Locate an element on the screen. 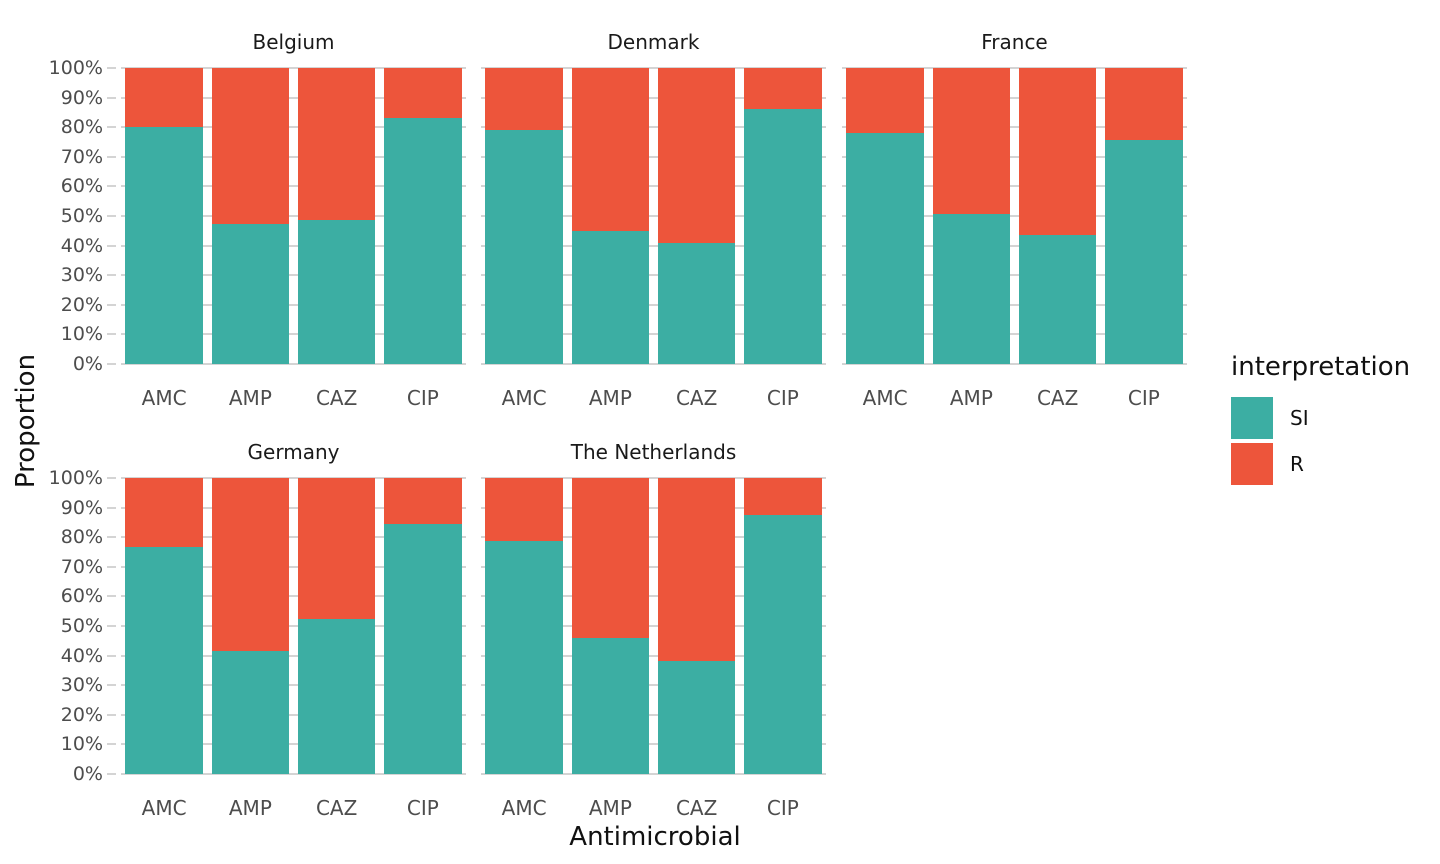  y-tick-label: 80% is located at coordinates (81, 127).